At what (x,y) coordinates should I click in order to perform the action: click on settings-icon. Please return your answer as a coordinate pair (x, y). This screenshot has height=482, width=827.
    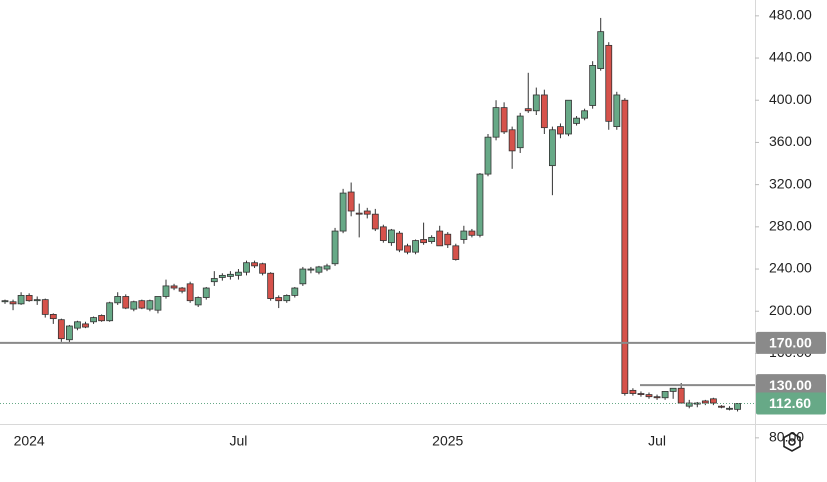
    Looking at the image, I should click on (792, 442).